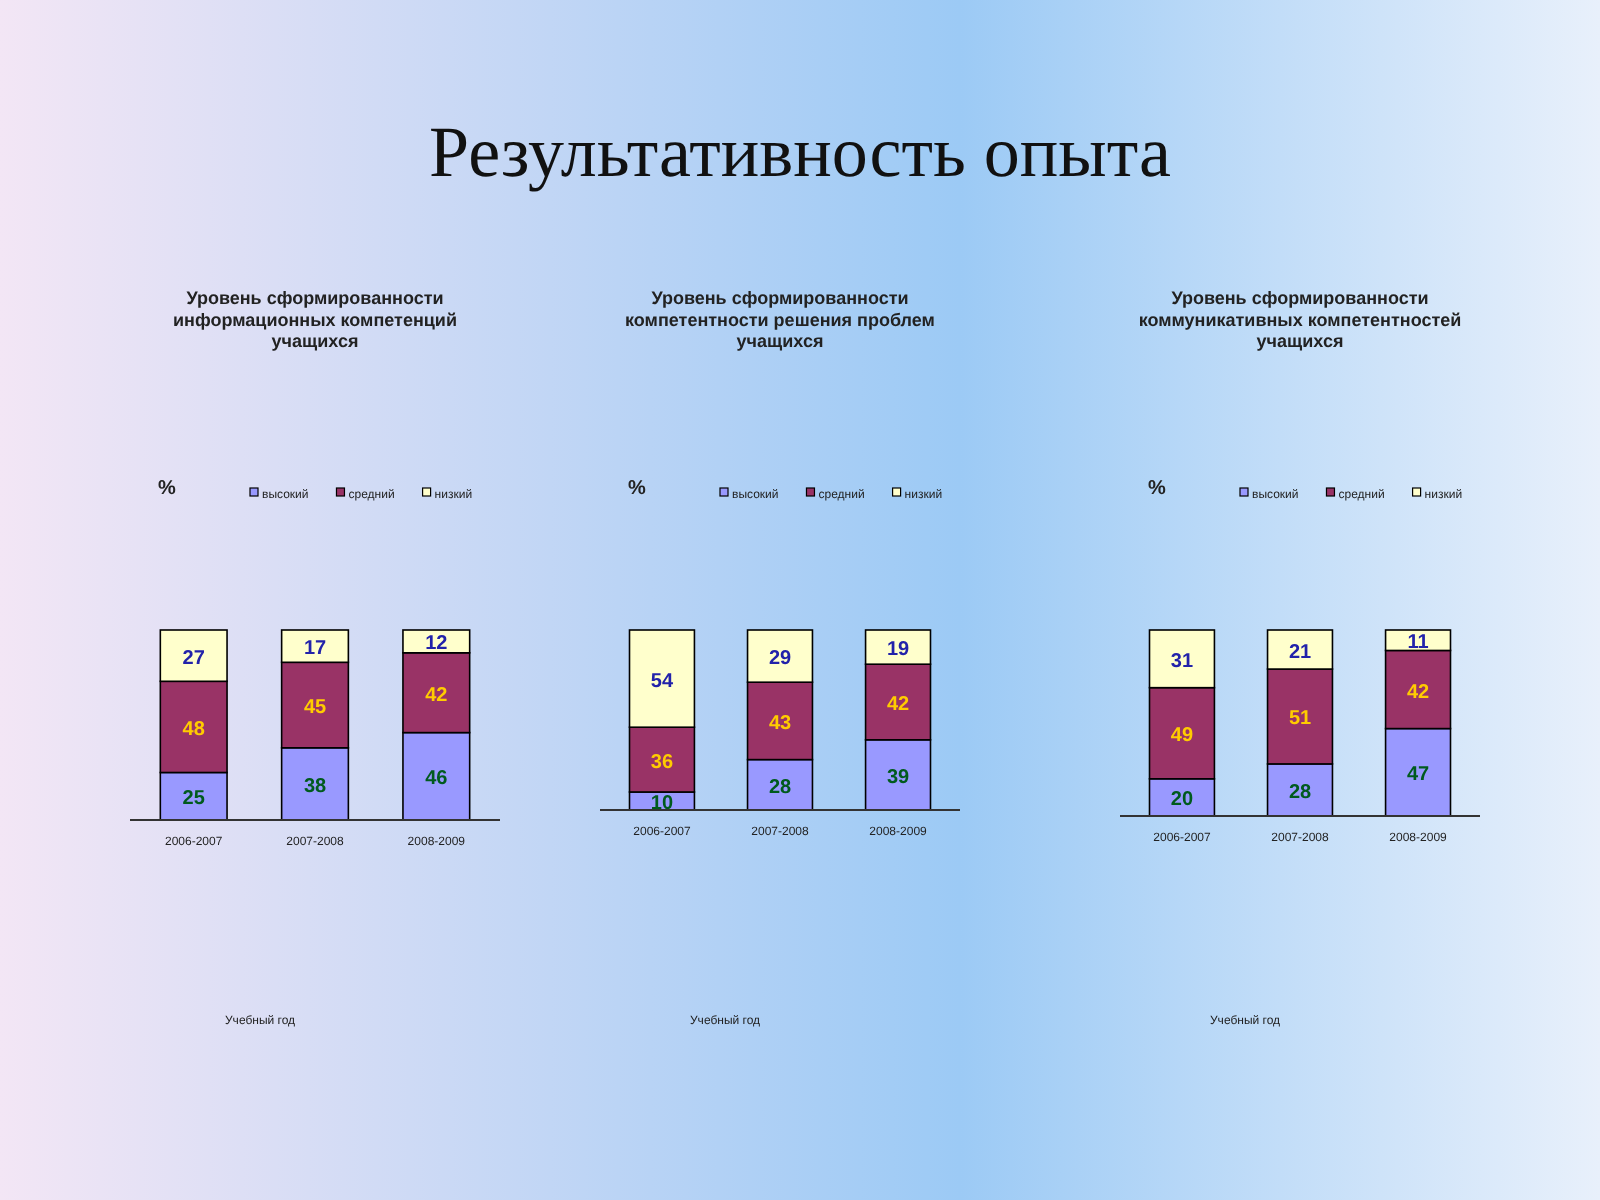  Describe the element at coordinates (437, 779) in the screenshot. I see `data-label: 46` at that location.